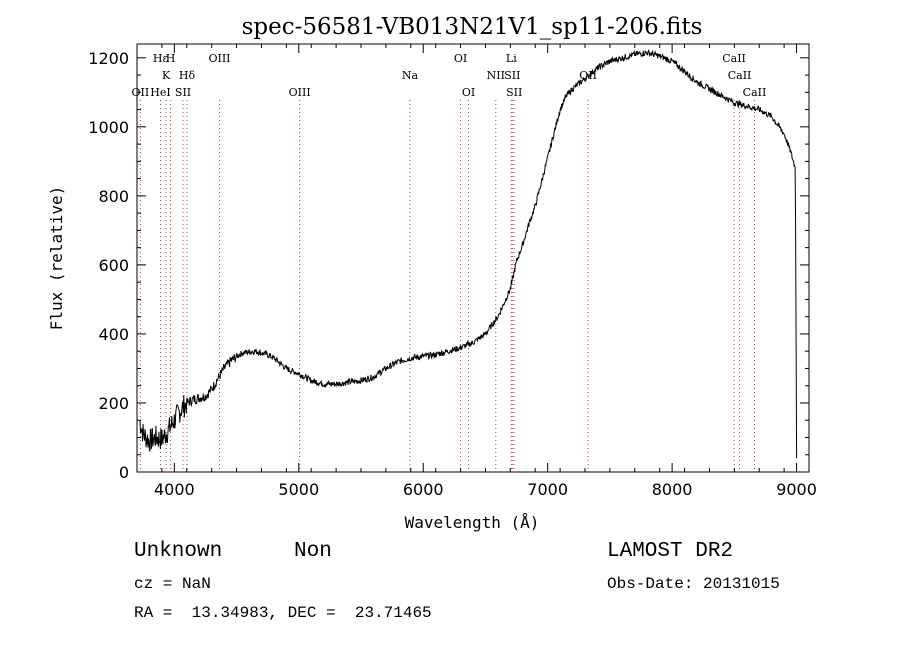 The height and width of the screenshot is (650, 900). I want to click on spectral-line-label: NII, so click(496, 75).